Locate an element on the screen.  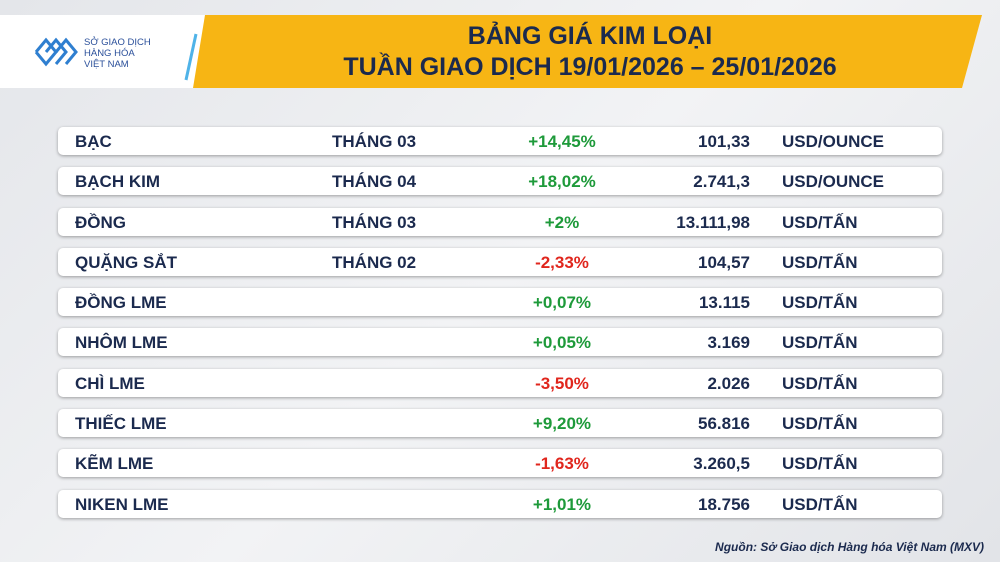
logo-panel is located at coordinates (102, 51).